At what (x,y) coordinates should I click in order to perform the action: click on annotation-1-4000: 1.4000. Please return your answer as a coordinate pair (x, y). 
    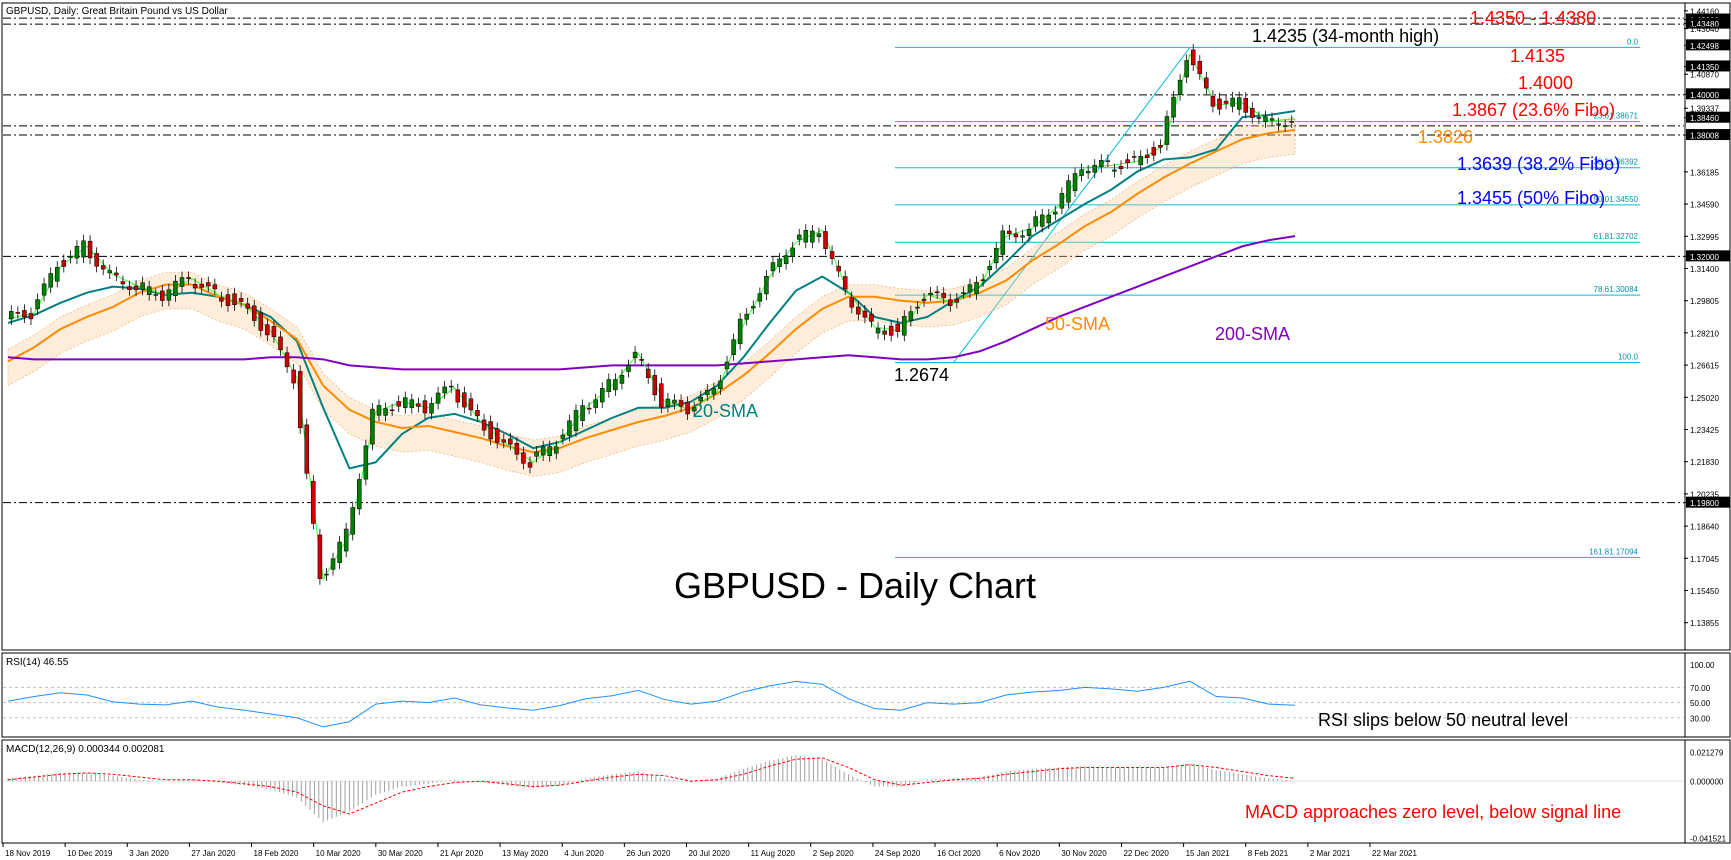
    Looking at the image, I should click on (1545, 83).